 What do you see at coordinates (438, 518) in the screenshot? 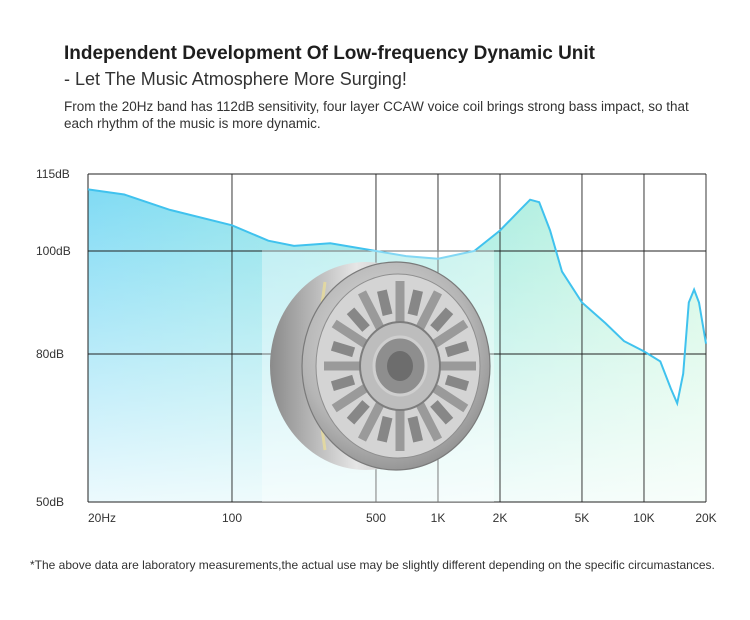
I see `x-tick-label: 1K` at bounding box center [438, 518].